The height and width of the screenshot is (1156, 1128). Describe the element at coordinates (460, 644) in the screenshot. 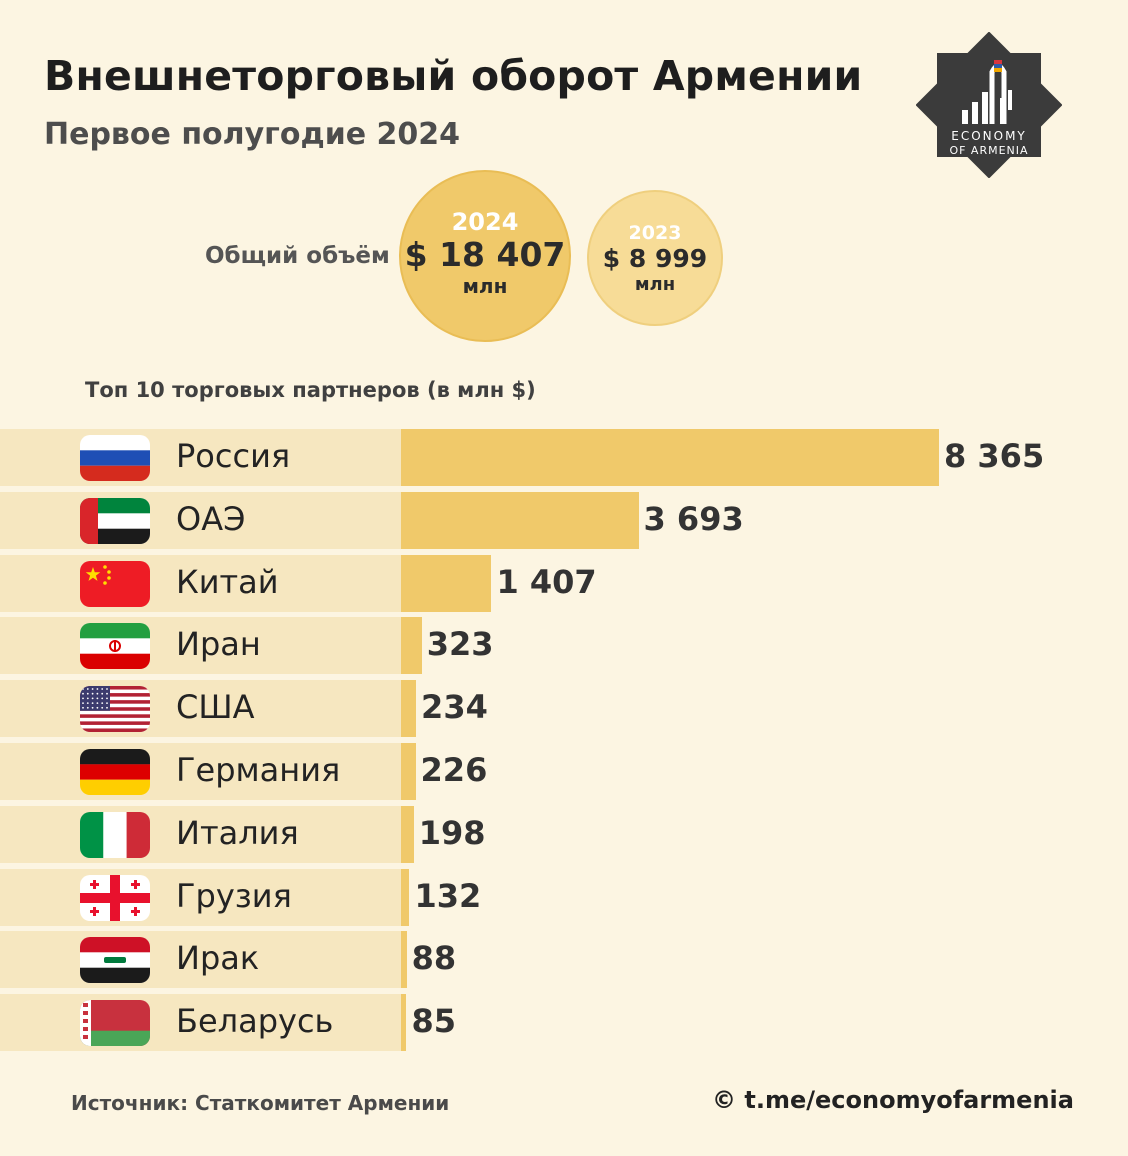

I see `partner-value-label: 323` at that location.